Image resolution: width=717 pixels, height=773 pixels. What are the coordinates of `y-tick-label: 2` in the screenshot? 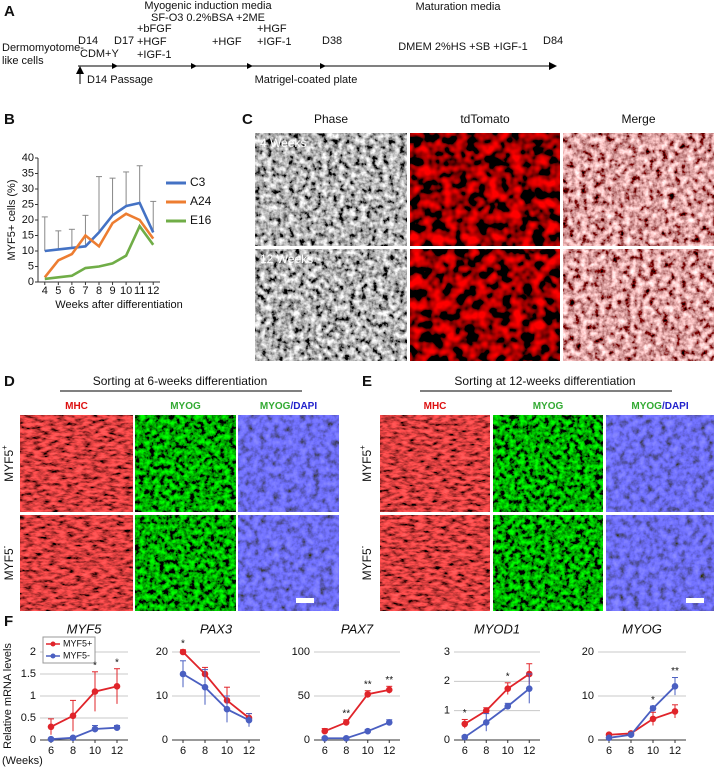 It's located at (33, 652).